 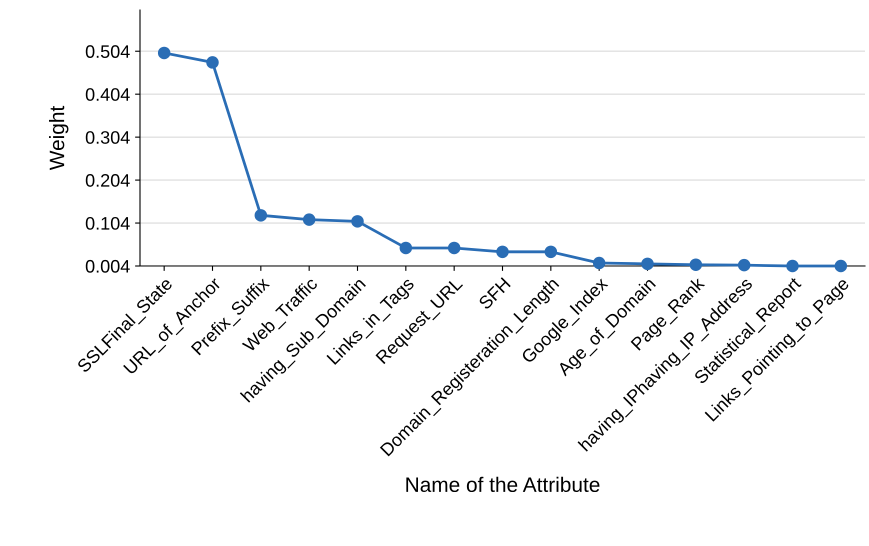 What do you see at coordinates (108, 180) in the screenshot?
I see `y-tick-label: 0.204` at bounding box center [108, 180].